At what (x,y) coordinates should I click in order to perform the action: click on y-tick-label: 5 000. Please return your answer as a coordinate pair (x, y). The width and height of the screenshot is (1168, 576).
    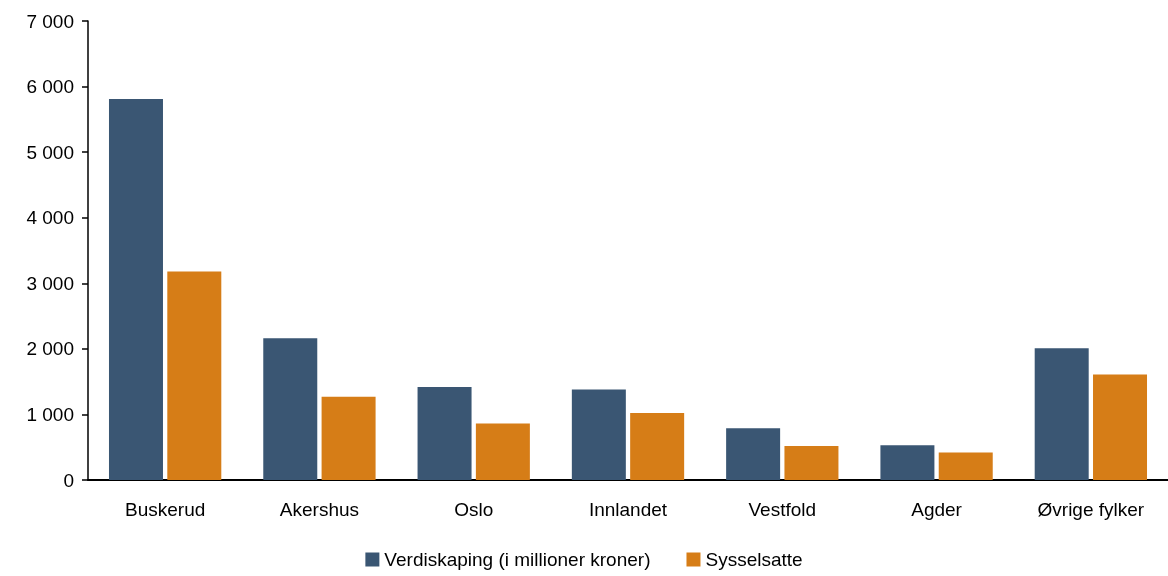
    Looking at the image, I should click on (50, 152).